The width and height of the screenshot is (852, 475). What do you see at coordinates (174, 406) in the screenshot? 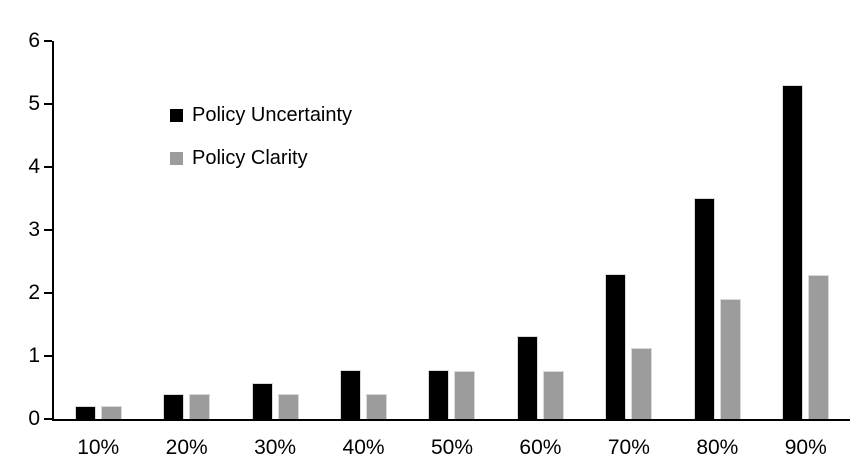
I see `bar-policy-uncertainty-20%` at bounding box center [174, 406].